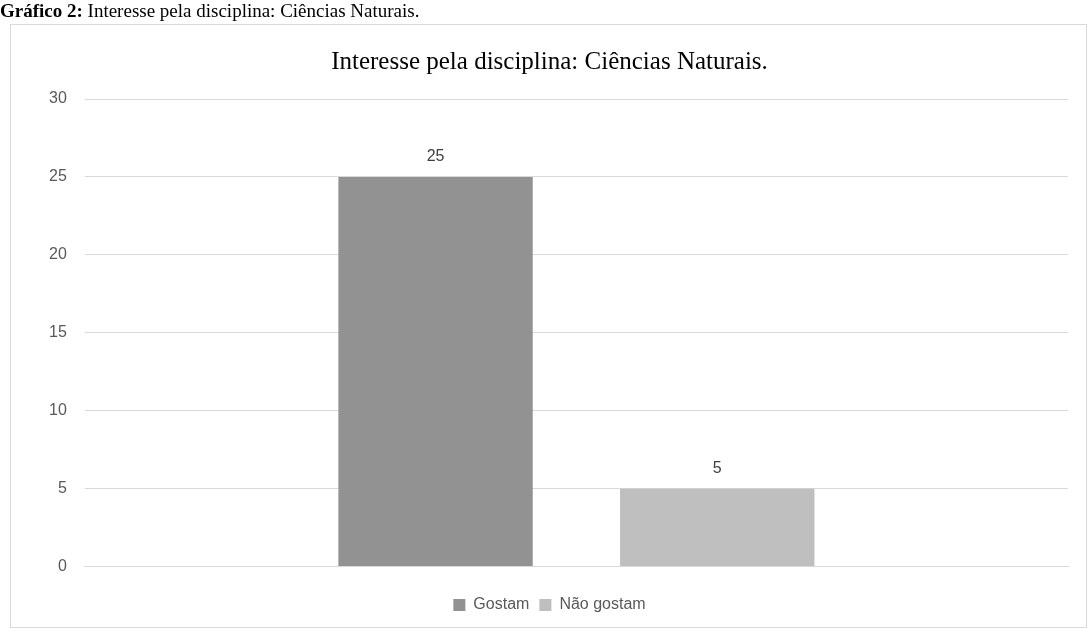  Describe the element at coordinates (549, 60) in the screenshot. I see `chart-title: Interesse pela disciplina: Ciências Naturais.` at that location.